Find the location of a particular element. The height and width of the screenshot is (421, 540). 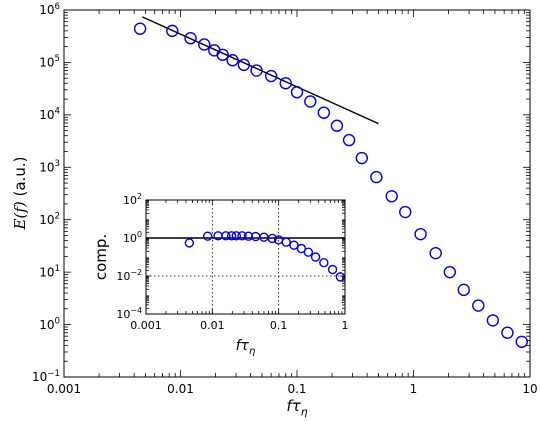

main-y-tick-label: 10⁴ is located at coordinates (49, 114).